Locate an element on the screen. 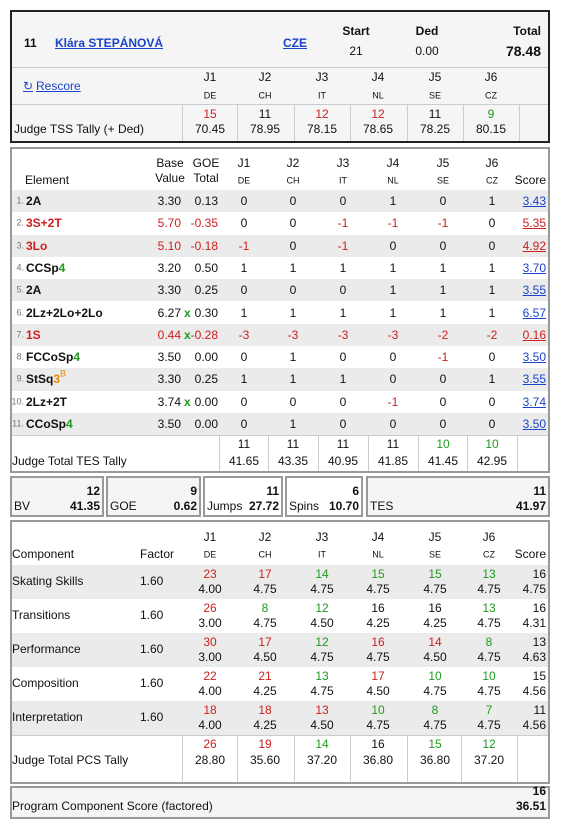 This screenshot has width=562, height=831. rescore-link: Rescore is located at coordinates (58, 86).